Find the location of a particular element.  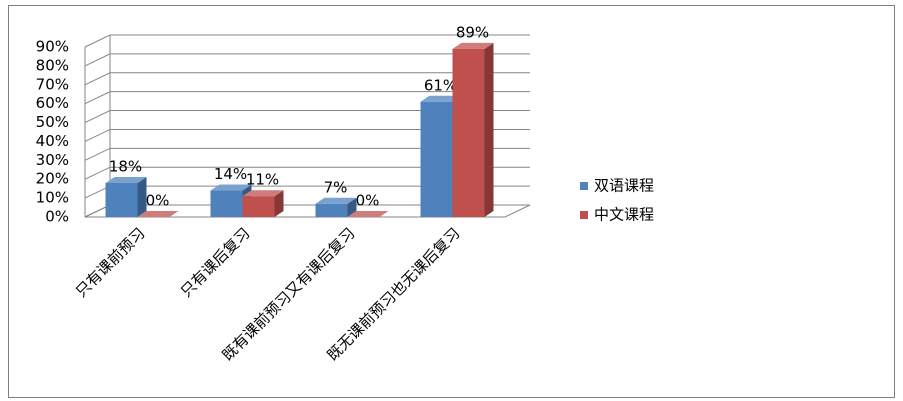

y-tick-label: 30% is located at coordinates (52, 160).